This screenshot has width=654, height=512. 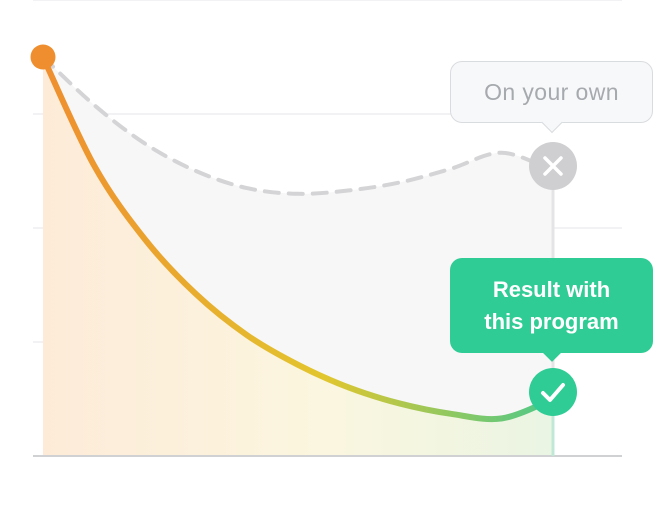 I want to click on close-icon, so click(x=553, y=166).